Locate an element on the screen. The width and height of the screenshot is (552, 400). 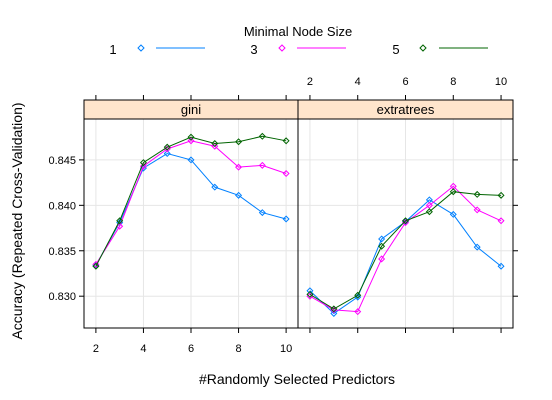
strip-label: extratrees is located at coordinates (406, 109).